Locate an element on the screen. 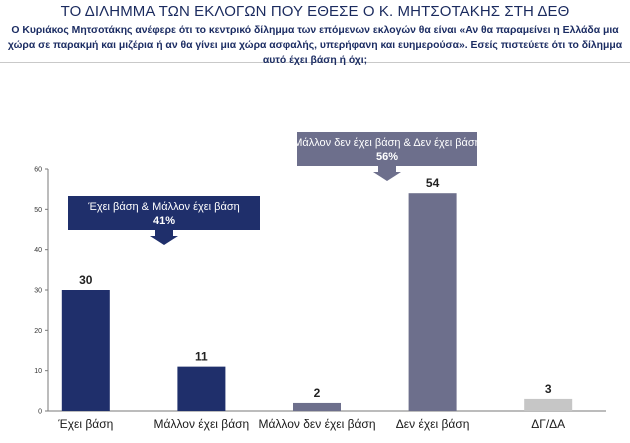 Image resolution: width=630 pixels, height=443 pixels. data-label: 54 is located at coordinates (433, 183).